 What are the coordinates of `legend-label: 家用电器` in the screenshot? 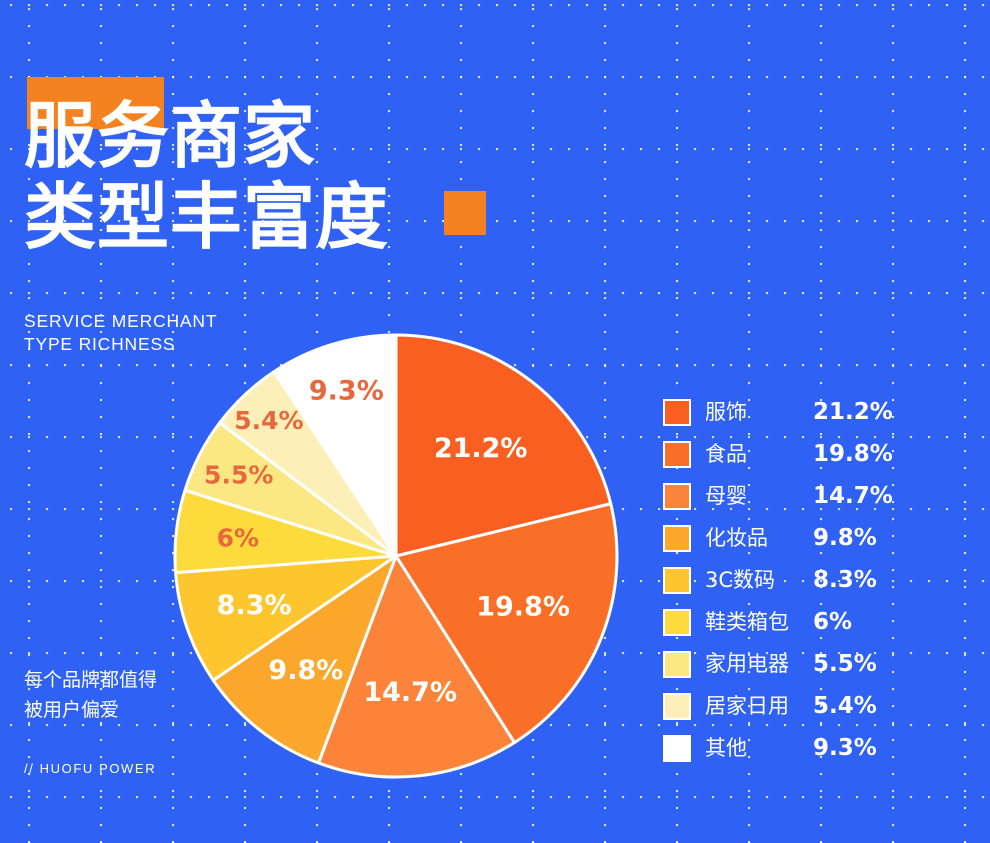 It's located at (747, 663).